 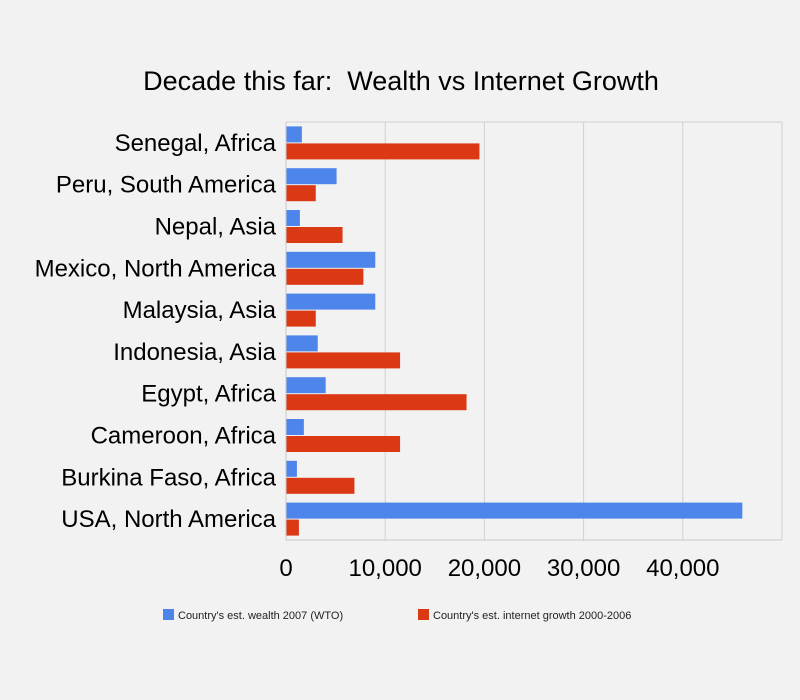 What do you see at coordinates (200, 310) in the screenshot?
I see `category-label-4: Malaysia, Asia` at bounding box center [200, 310].